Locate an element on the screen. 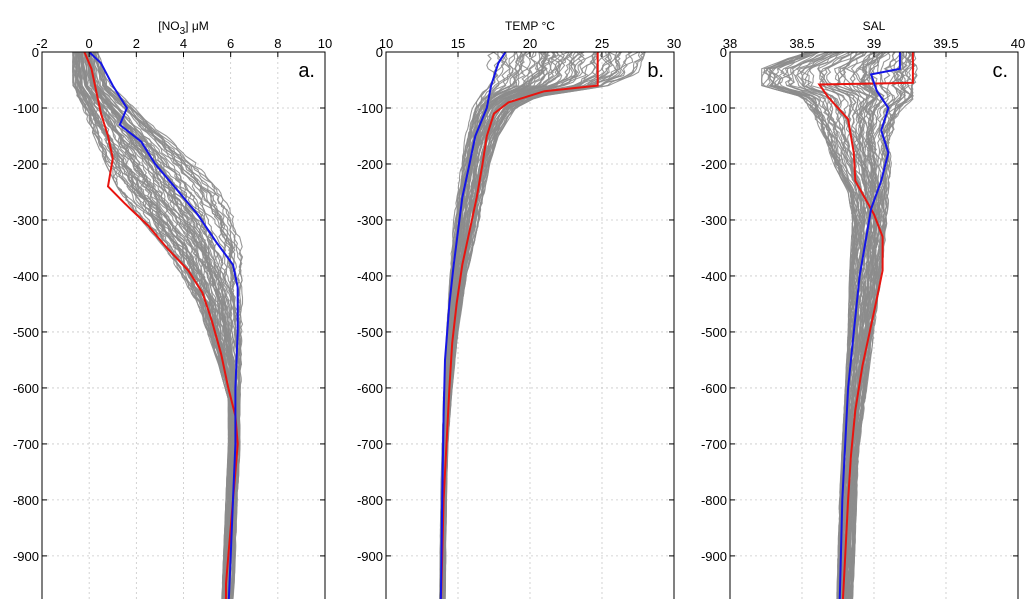  x-tick-label: 8 is located at coordinates (277, 43).